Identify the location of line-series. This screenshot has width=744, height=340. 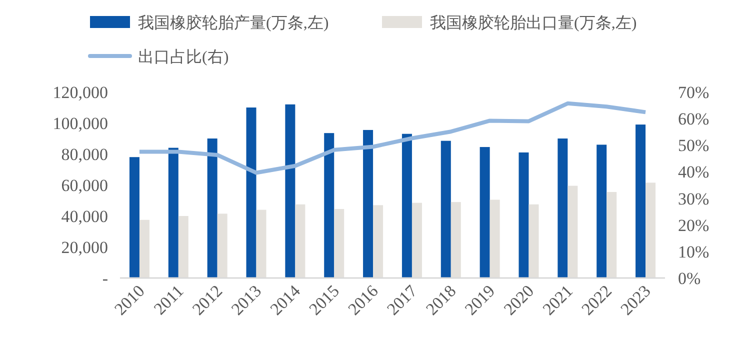
(392, 138).